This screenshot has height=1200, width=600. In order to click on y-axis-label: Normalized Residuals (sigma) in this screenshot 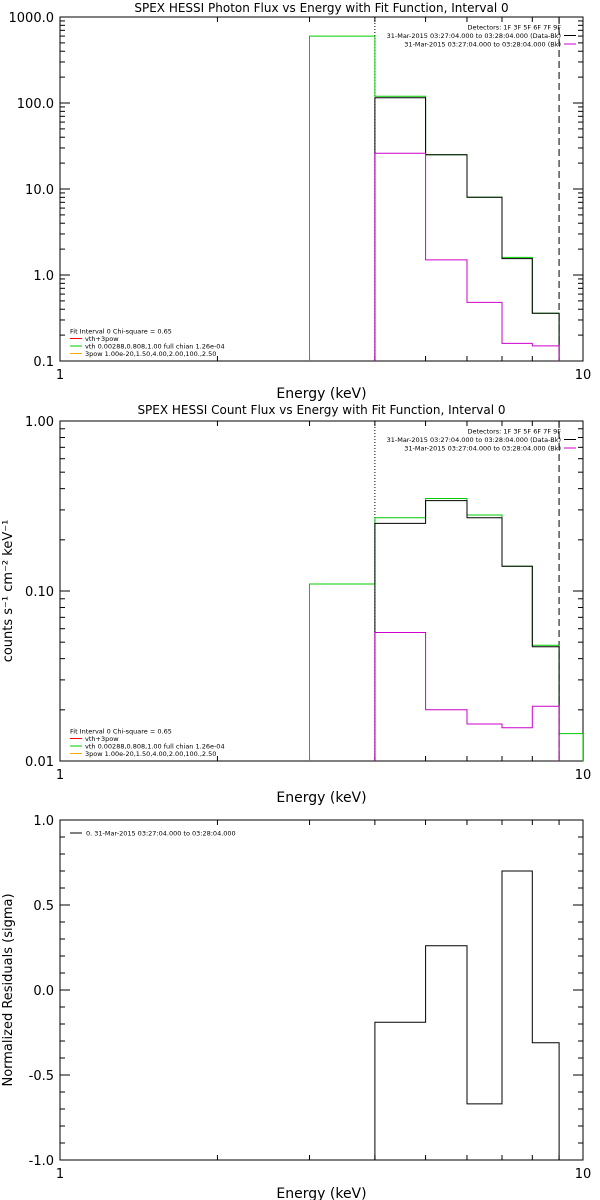, I will do `click(8, 989)`.